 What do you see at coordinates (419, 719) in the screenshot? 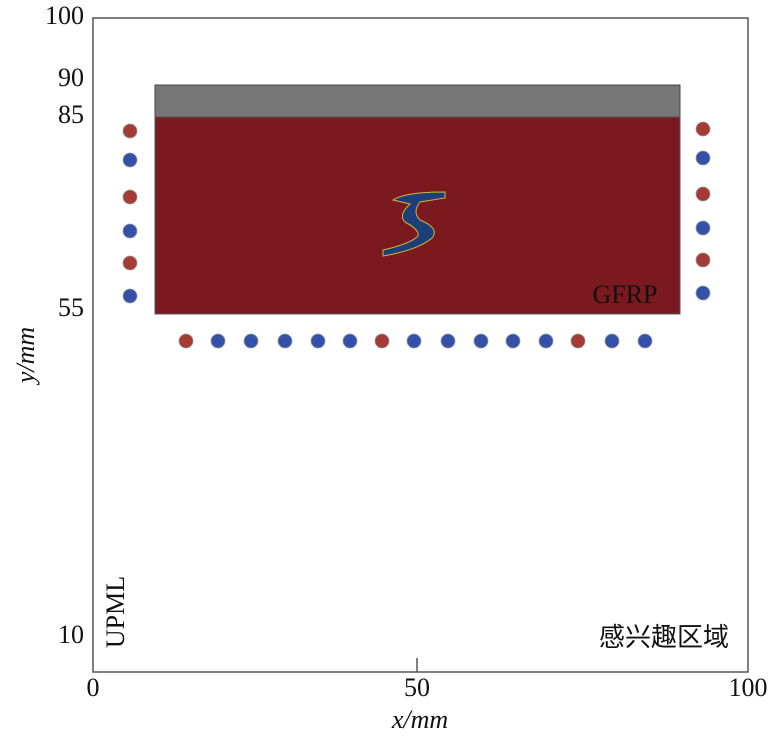
I see `x-axis-label: x/mm` at bounding box center [419, 719].